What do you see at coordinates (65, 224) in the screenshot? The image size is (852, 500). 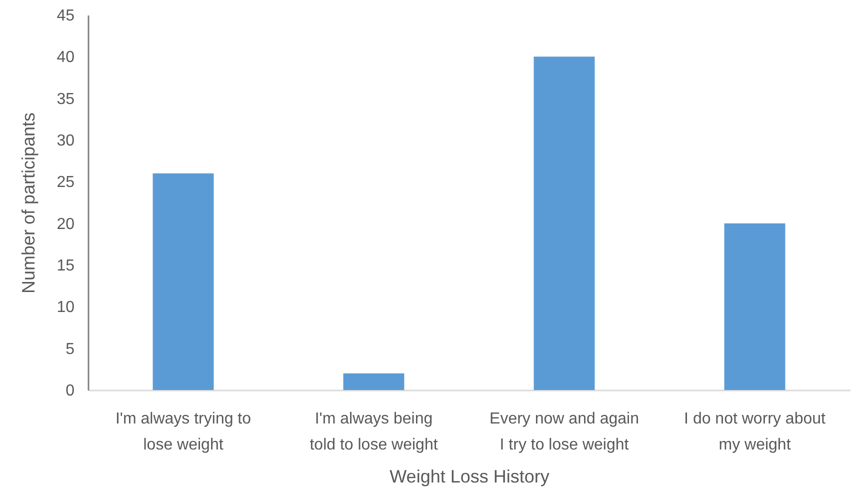 I see `y-tick-label: 20` at bounding box center [65, 224].